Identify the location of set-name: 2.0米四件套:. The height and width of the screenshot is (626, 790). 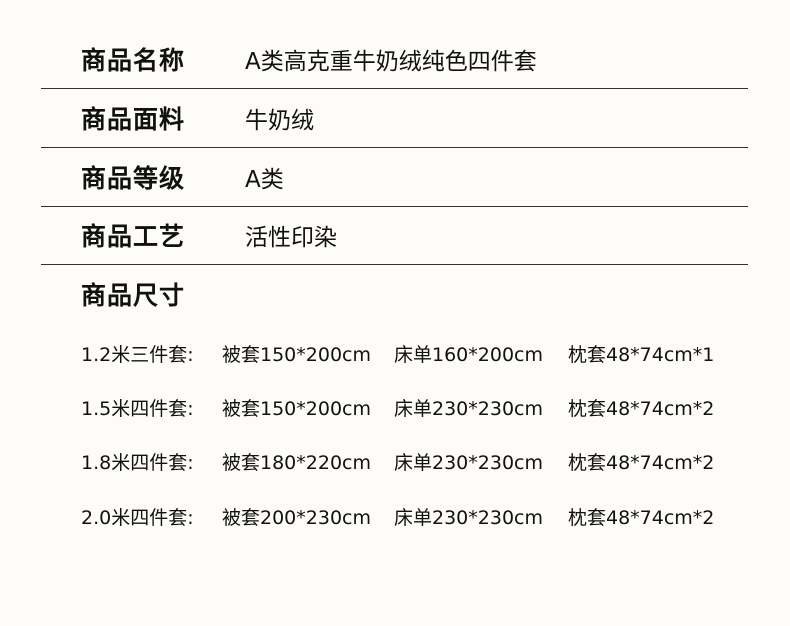
(137, 518).